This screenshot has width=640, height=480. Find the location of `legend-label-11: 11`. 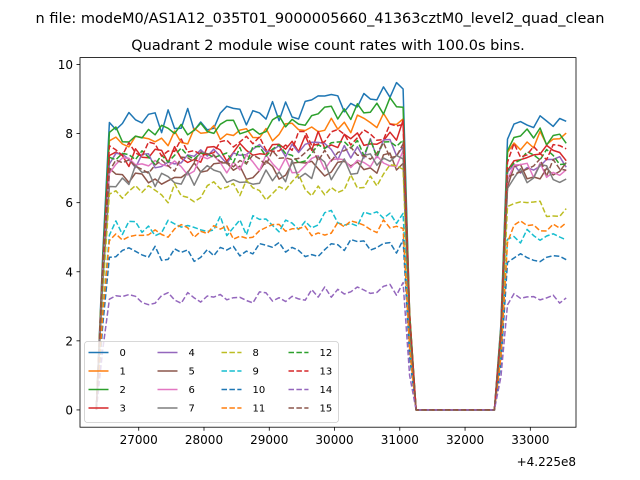

legend-label-11: 11 is located at coordinates (259, 409).